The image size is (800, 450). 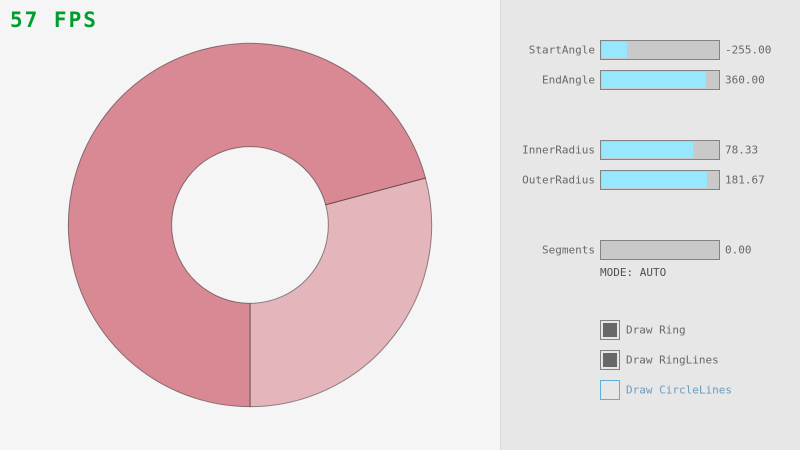 I want to click on checkbox-label: Draw CircleLines, so click(x=679, y=390).